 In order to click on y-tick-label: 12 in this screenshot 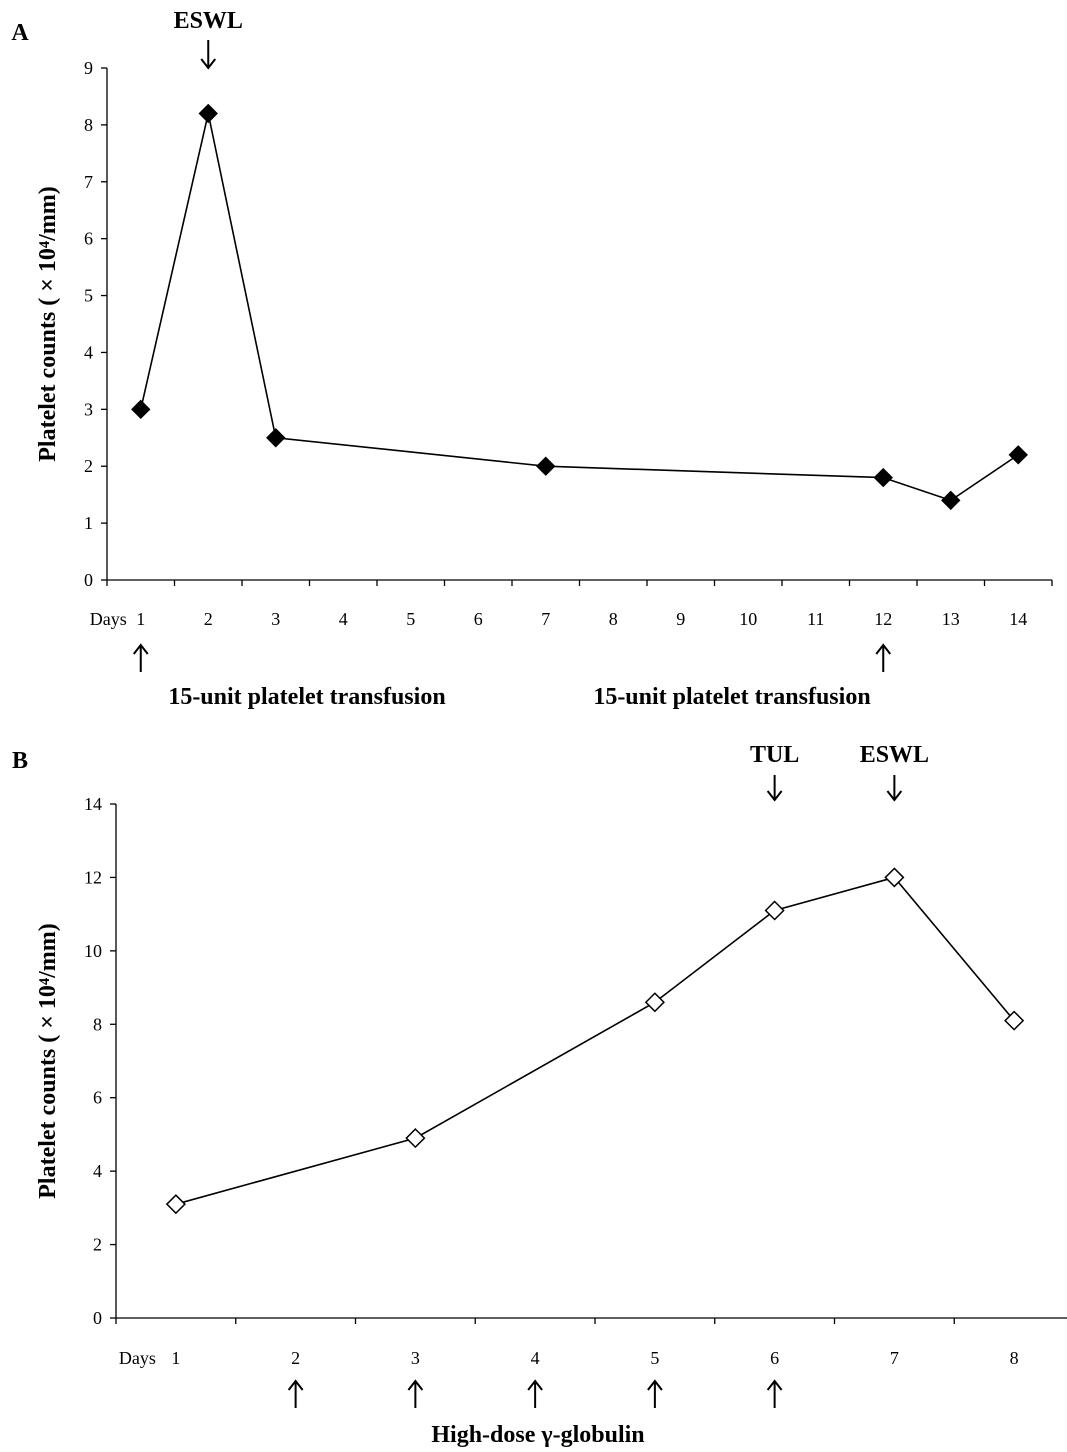, I will do `click(93, 877)`.